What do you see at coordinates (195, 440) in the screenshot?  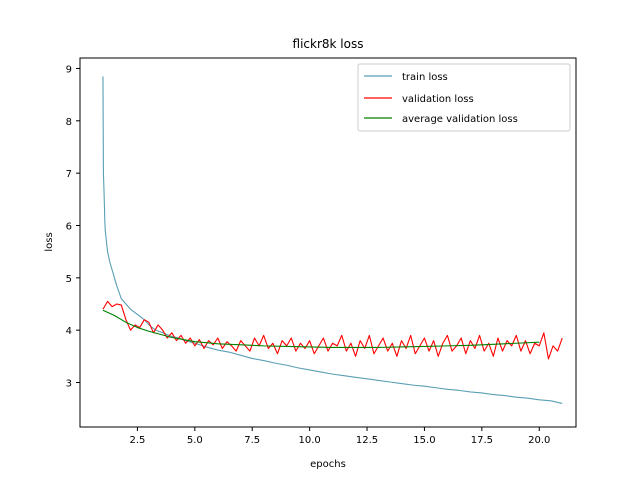 I see `x-tick-label: 5.0` at bounding box center [195, 440].